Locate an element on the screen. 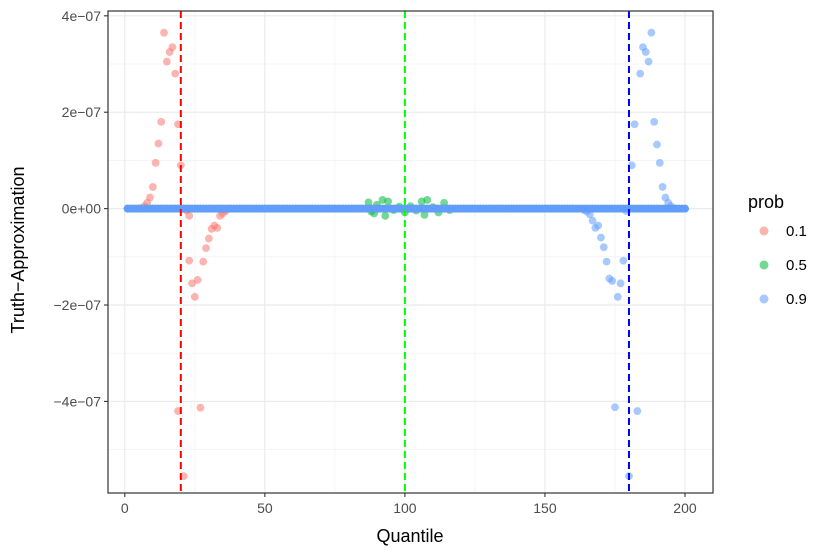 Image resolution: width=830 pixels, height=554 pixels. legend-label-0.1: 0.1 is located at coordinates (796, 231).